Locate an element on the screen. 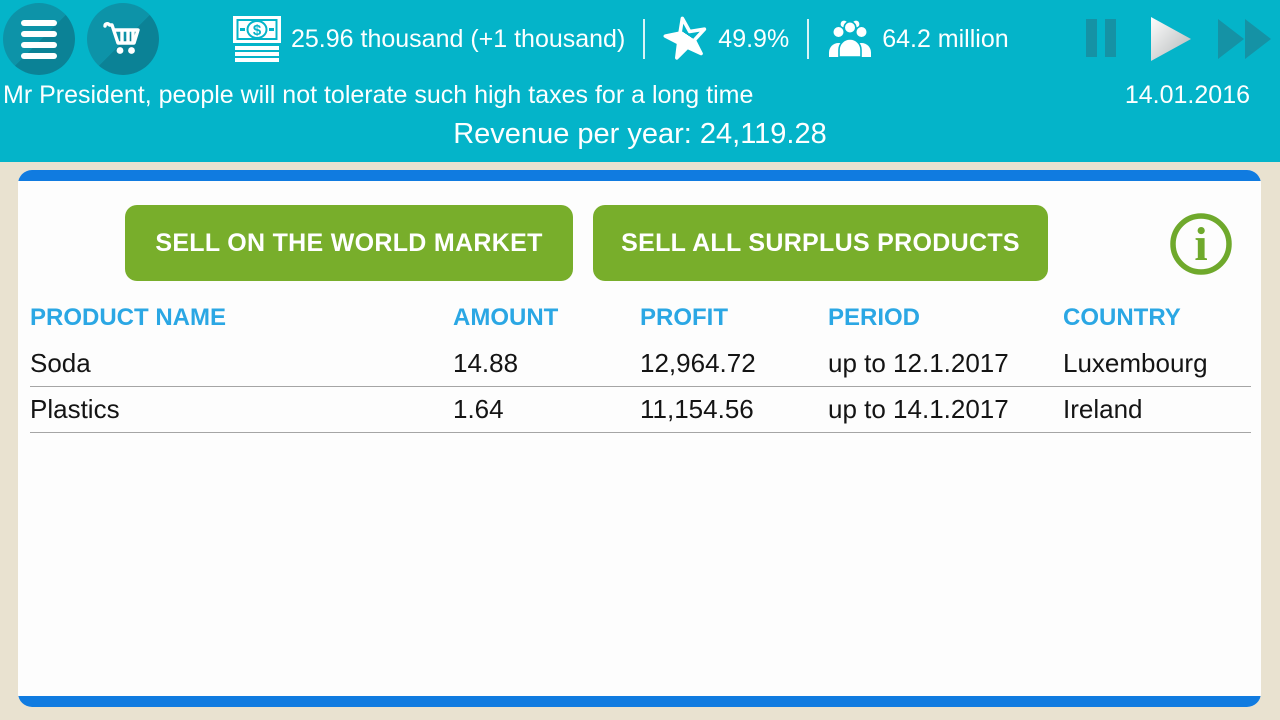 This screenshot has width=1280, height=720. population-icon is located at coordinates (850, 39).